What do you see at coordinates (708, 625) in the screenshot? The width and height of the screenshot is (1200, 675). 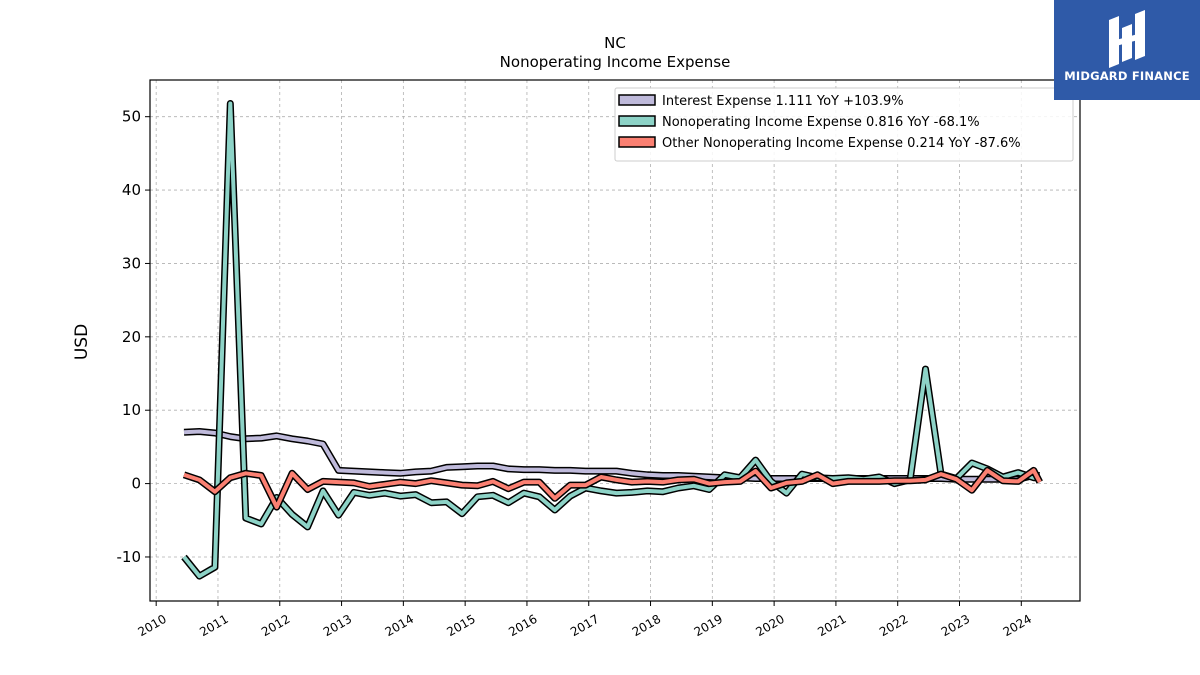 I see `x-tick-label: 2019` at bounding box center [708, 625].